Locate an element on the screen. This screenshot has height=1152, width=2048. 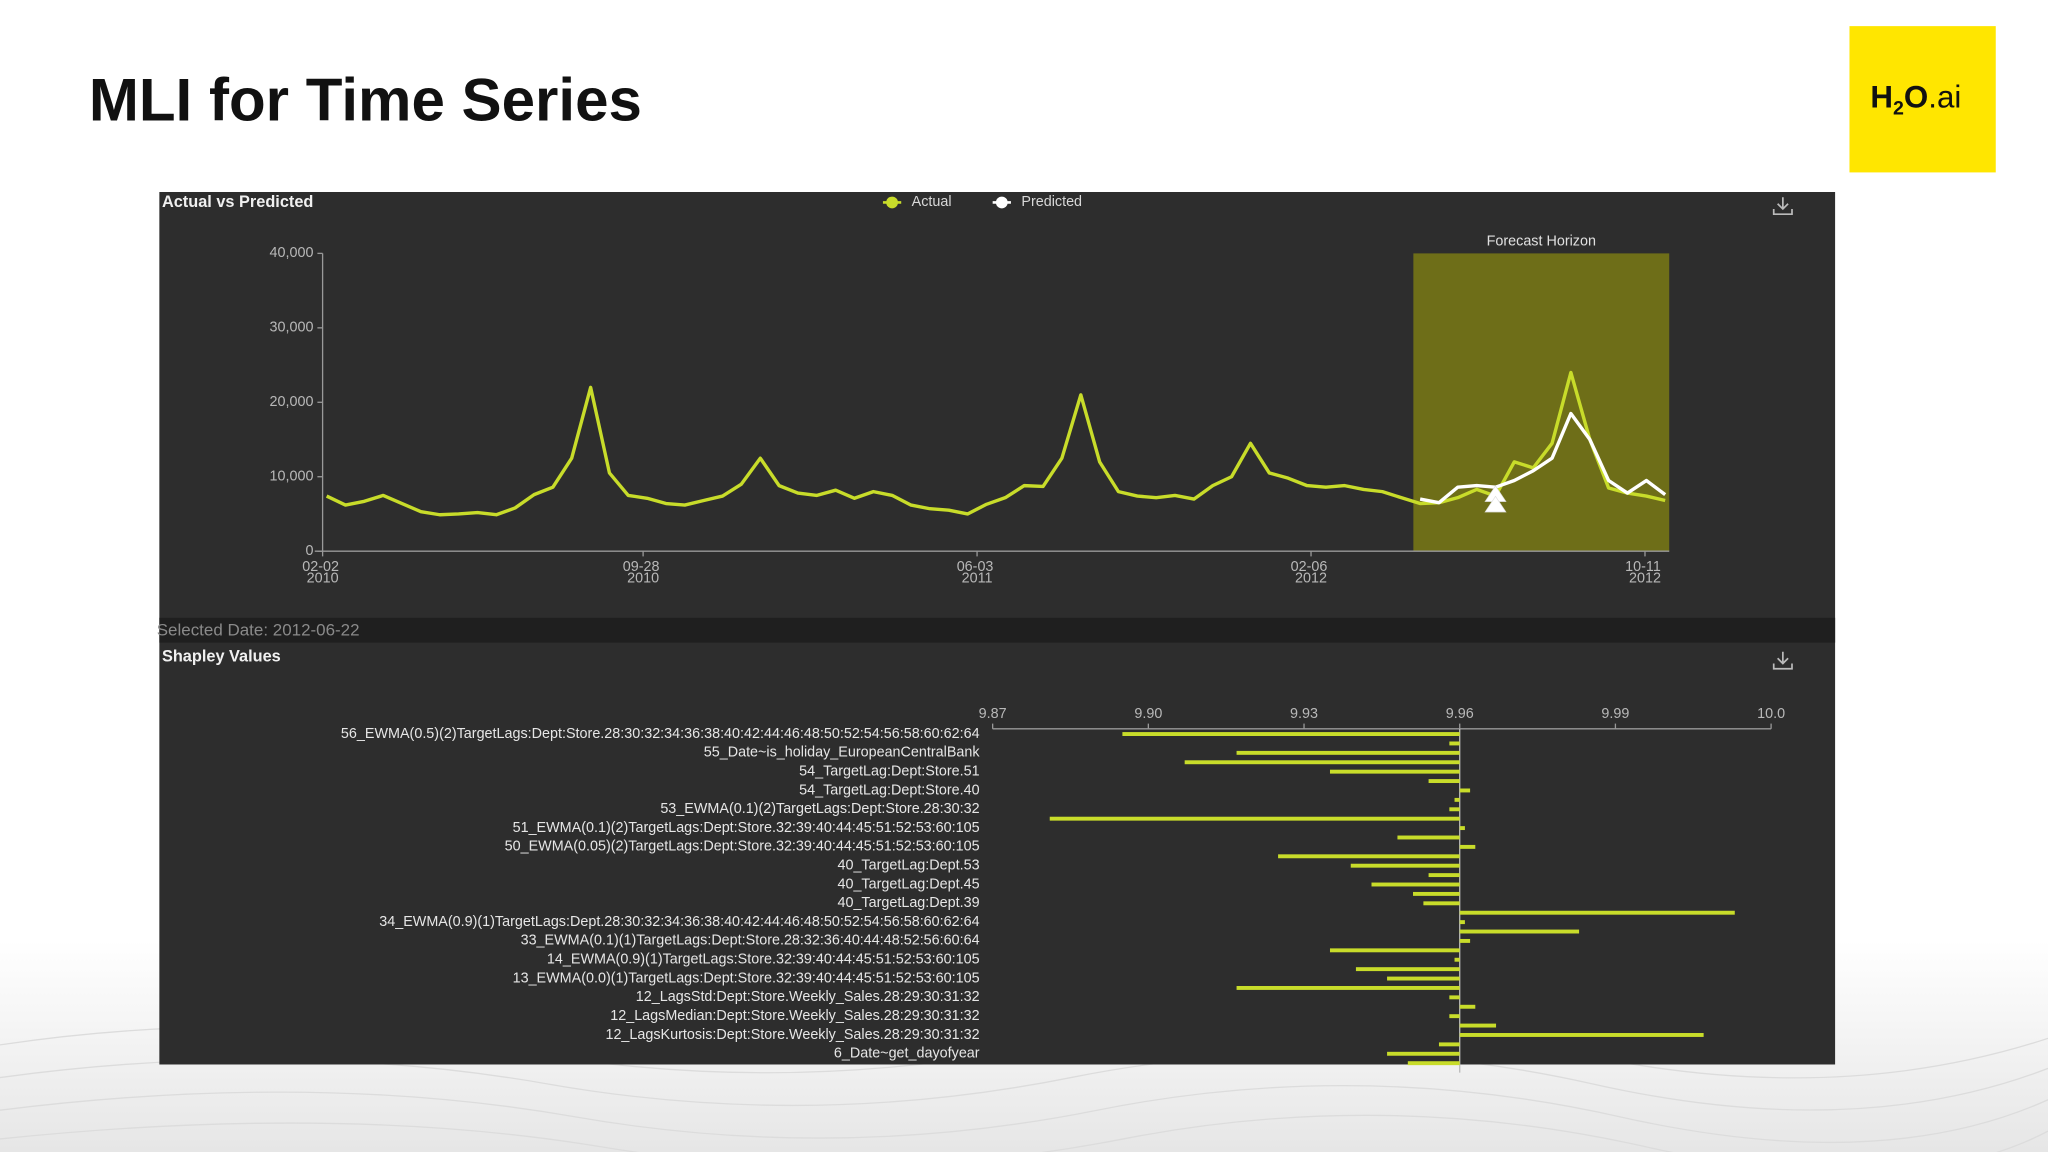
x-tick-label: 10-11 2012 is located at coordinates (1645, 573).